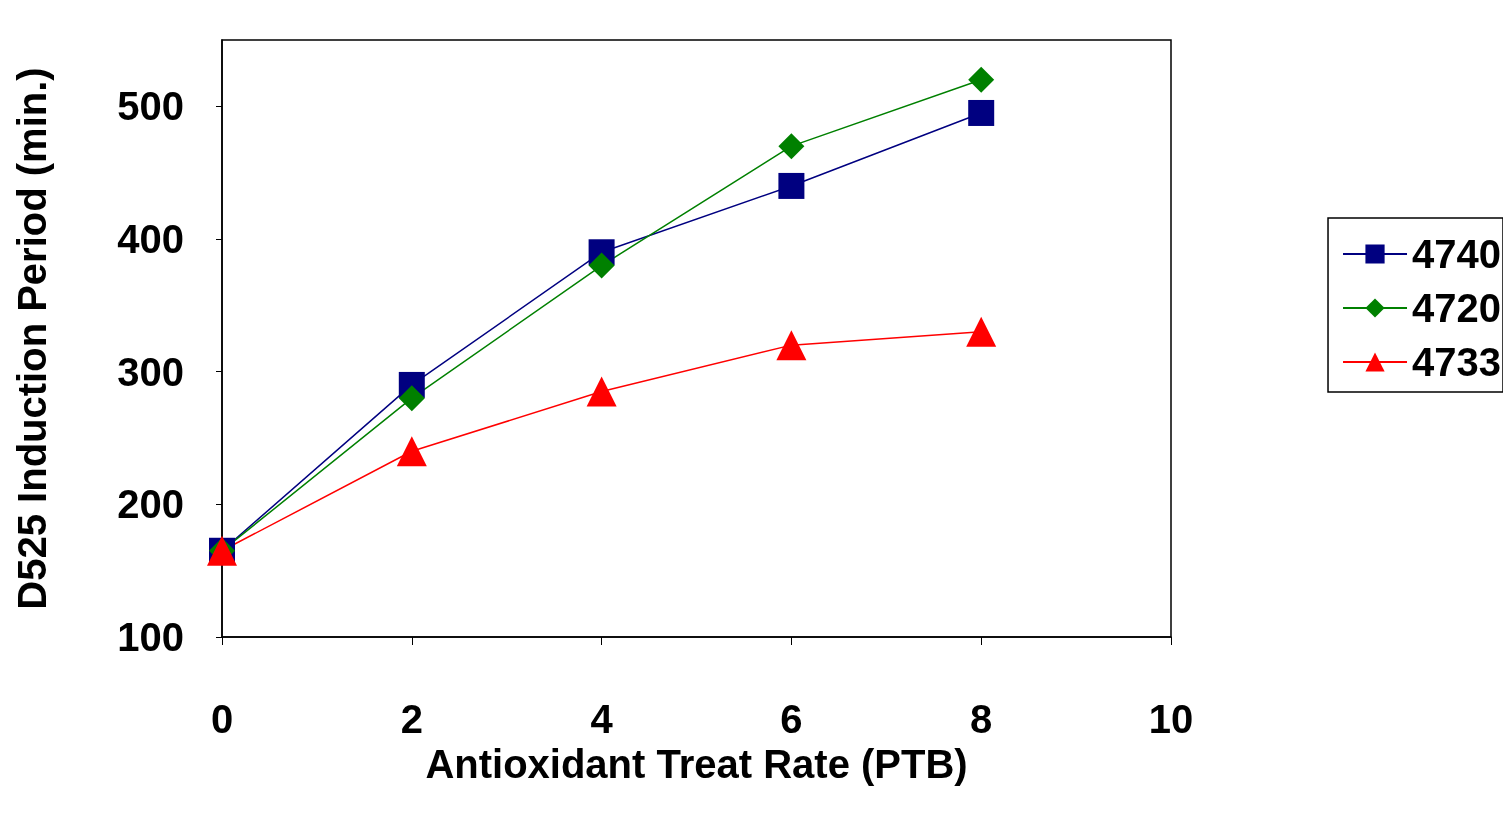  What do you see at coordinates (981, 719) in the screenshot?
I see `x-tick-label: 8` at bounding box center [981, 719].